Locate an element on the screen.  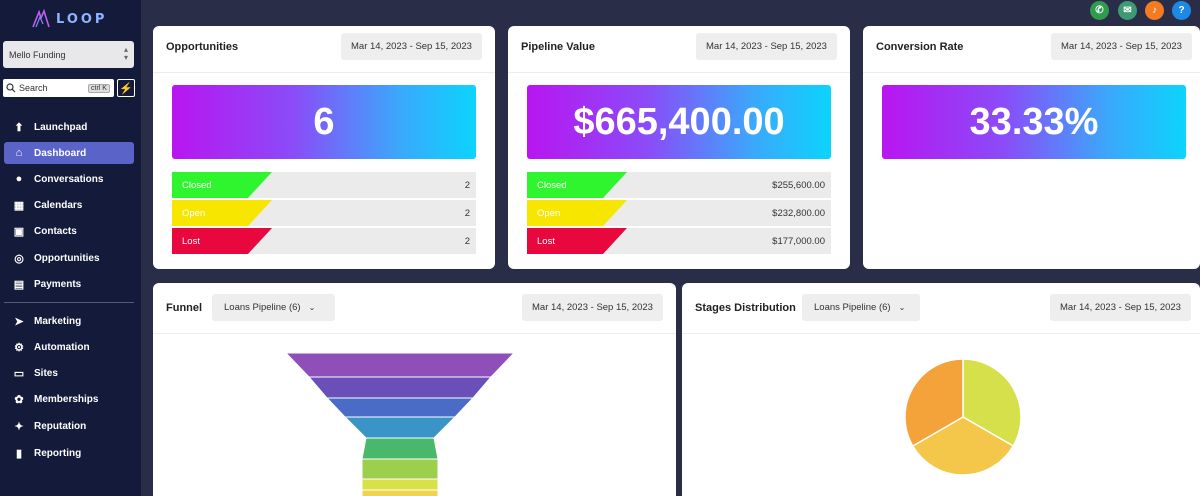
sidebar-item-calendars: ▦ Calendars is located at coordinates (69, 205).